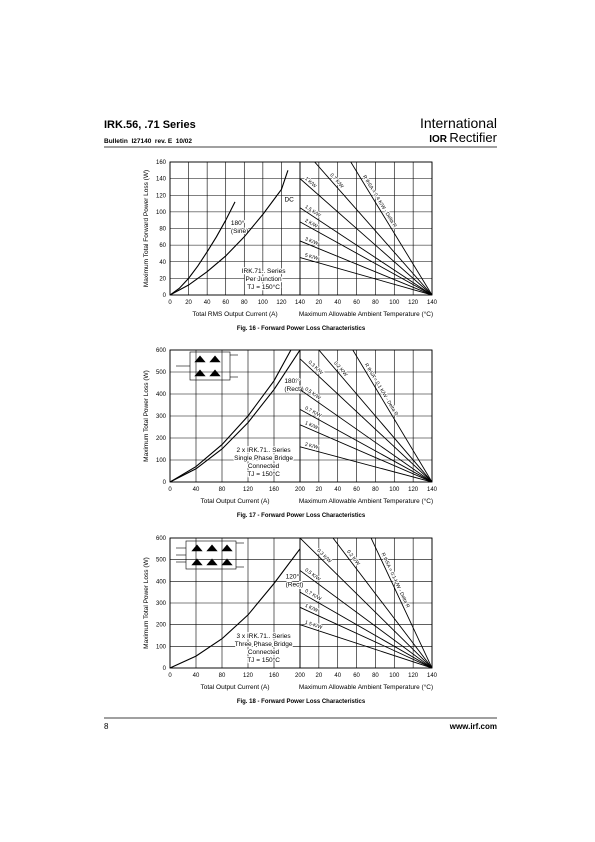  What do you see at coordinates (106, 726) in the screenshot?
I see `page-number: 8` at bounding box center [106, 726].